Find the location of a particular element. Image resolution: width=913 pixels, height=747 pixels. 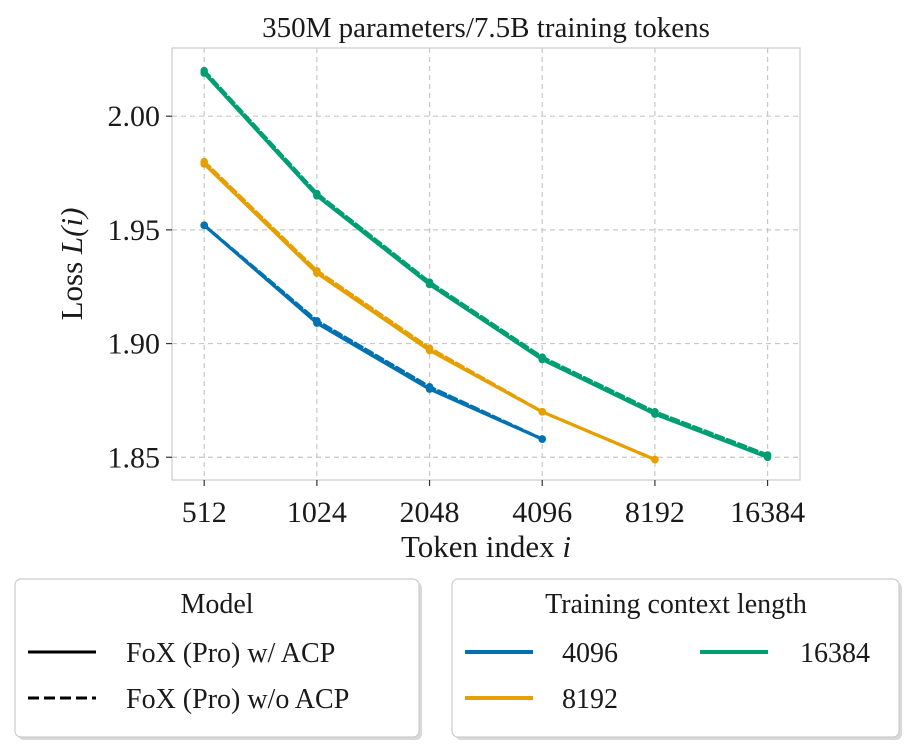

x-tick-label: 8192 is located at coordinates (655, 512).